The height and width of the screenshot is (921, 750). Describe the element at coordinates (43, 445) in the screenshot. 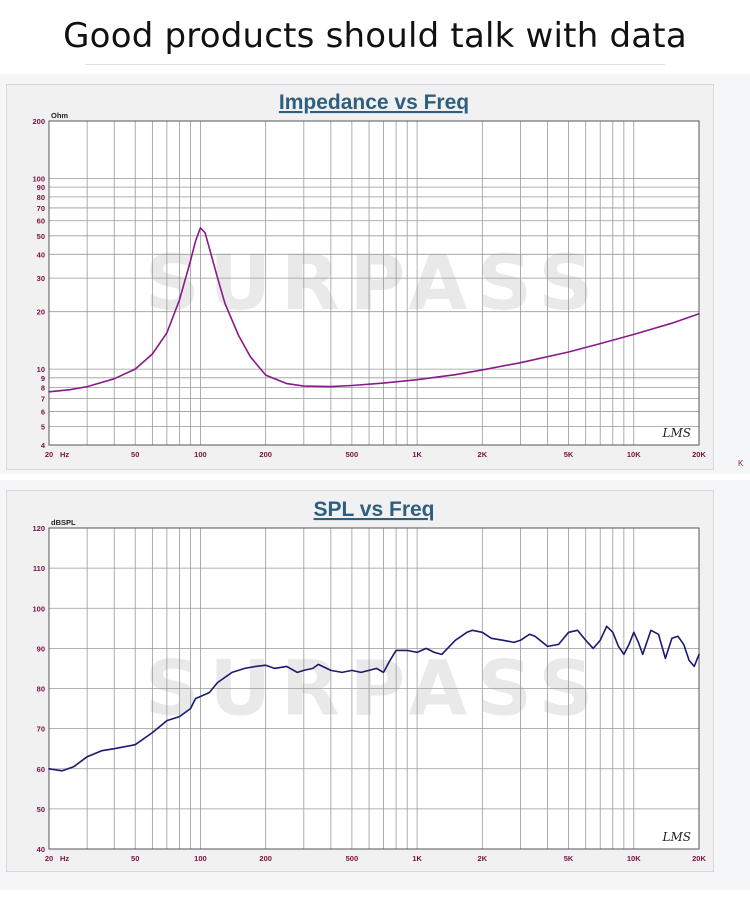

I see `y-tick-label: 4` at that location.